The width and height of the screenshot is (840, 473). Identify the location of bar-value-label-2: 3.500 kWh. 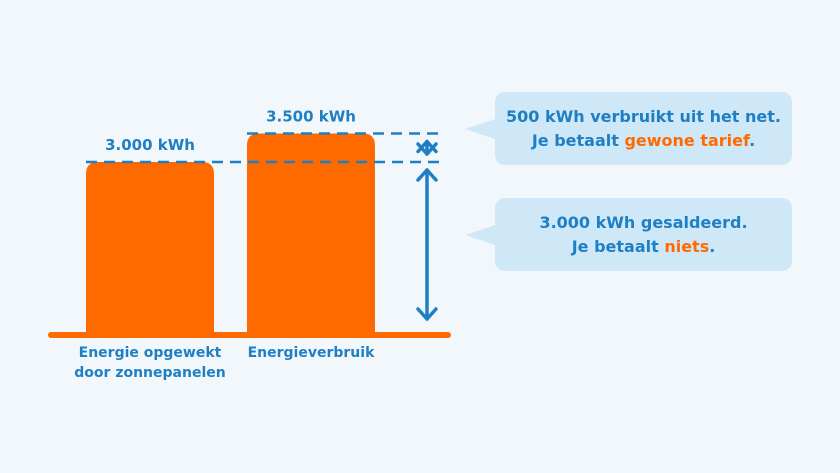
(311, 117).